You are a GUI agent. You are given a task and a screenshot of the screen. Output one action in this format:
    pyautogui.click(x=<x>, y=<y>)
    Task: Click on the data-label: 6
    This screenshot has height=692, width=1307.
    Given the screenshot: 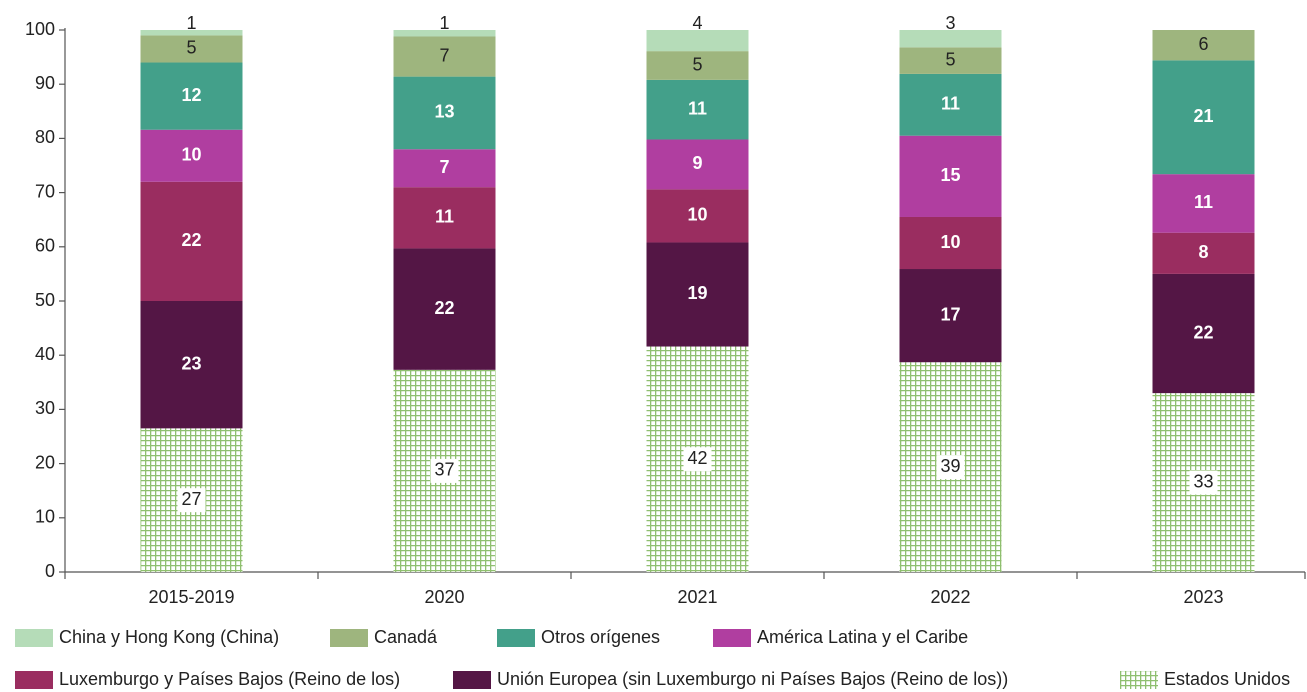 What is the action you would take?
    pyautogui.click(x=1203, y=44)
    